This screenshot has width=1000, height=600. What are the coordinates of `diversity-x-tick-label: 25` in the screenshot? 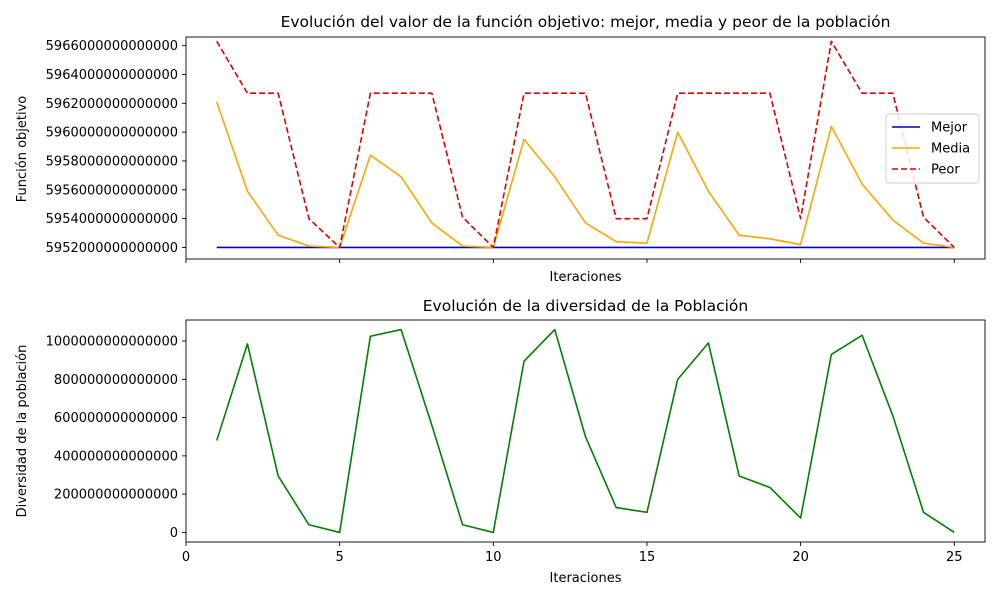 It's located at (954, 557).